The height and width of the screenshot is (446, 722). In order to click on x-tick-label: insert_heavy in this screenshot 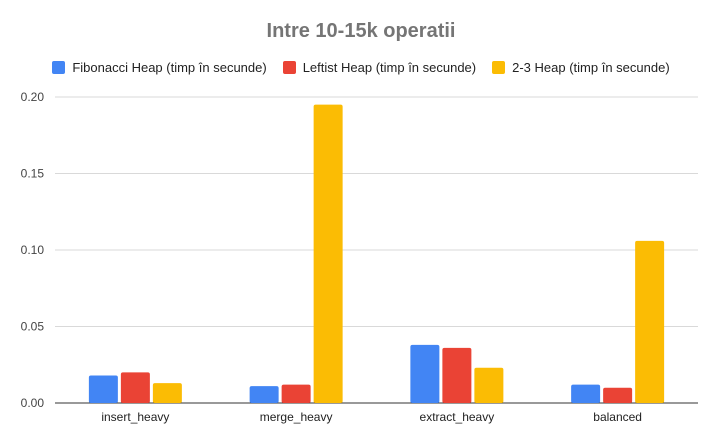, I will do `click(135, 417)`.